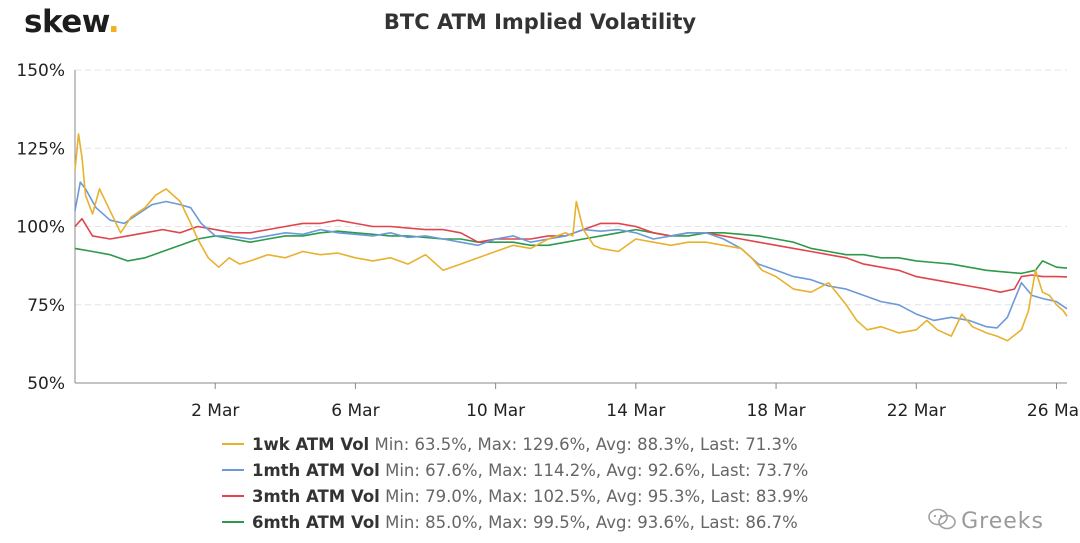 This screenshot has height=543, width=1080. I want to click on legend-swatch-3mth, so click(233, 495).